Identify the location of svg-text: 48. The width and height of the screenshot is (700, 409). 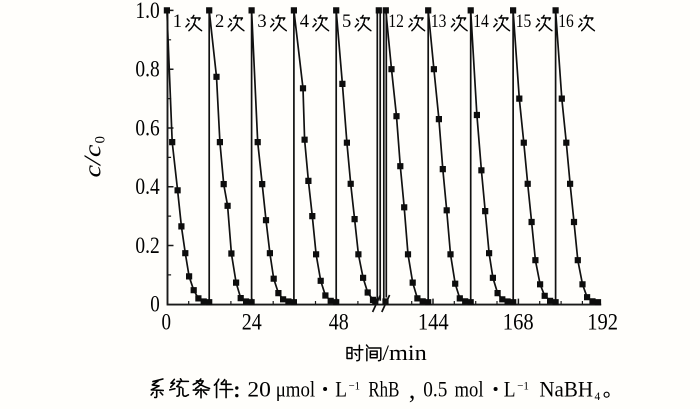
(339, 321).